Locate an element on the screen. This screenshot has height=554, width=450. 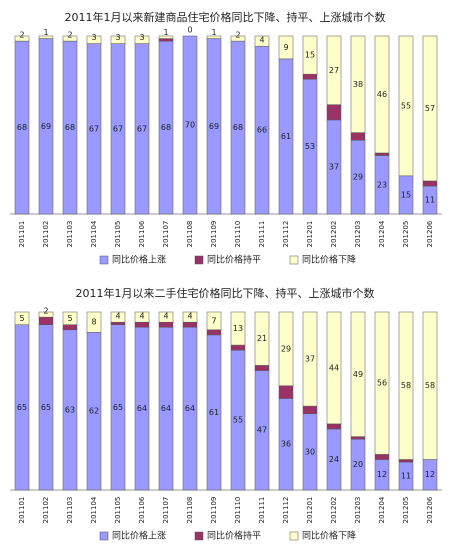
data-label: 70 is located at coordinates (190, 125).